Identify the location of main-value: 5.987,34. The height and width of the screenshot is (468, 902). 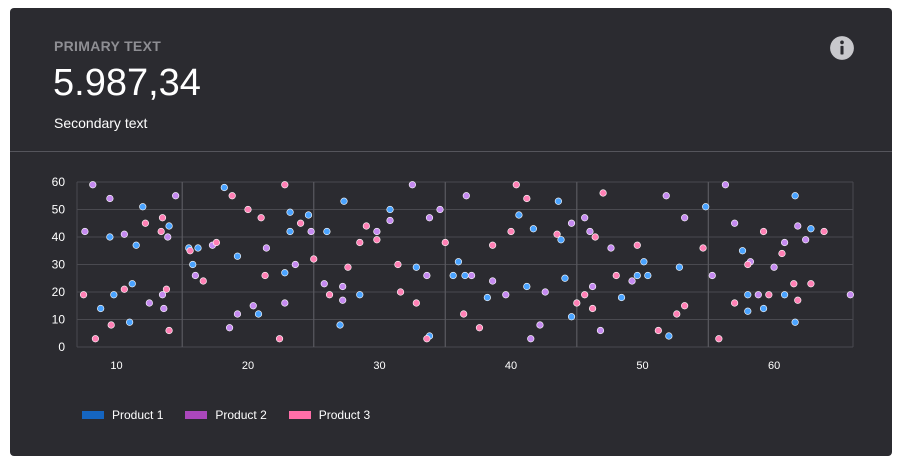
(127, 83).